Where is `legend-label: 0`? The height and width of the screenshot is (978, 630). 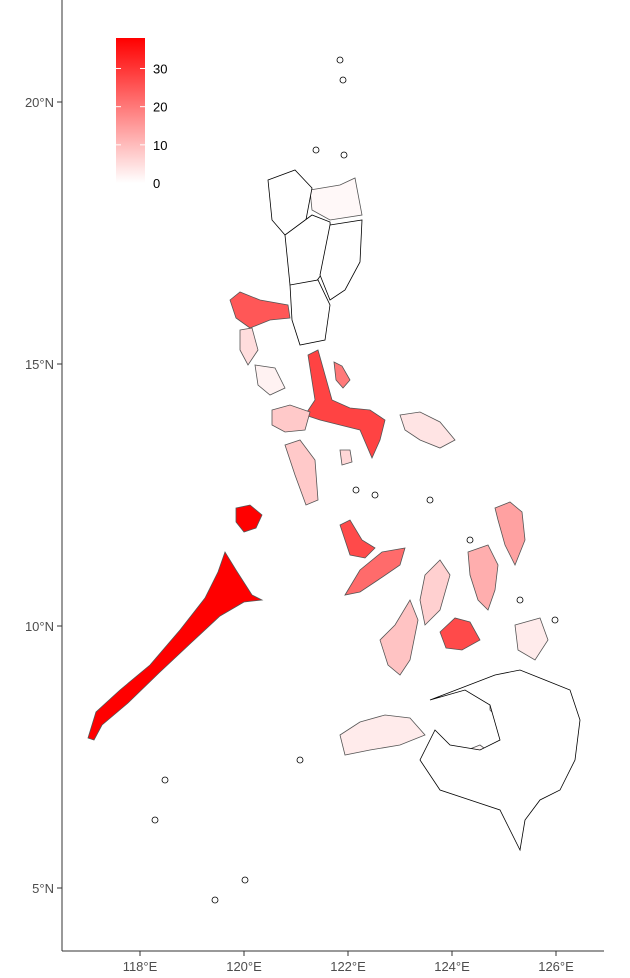 legend-label: 0 is located at coordinates (156, 183).